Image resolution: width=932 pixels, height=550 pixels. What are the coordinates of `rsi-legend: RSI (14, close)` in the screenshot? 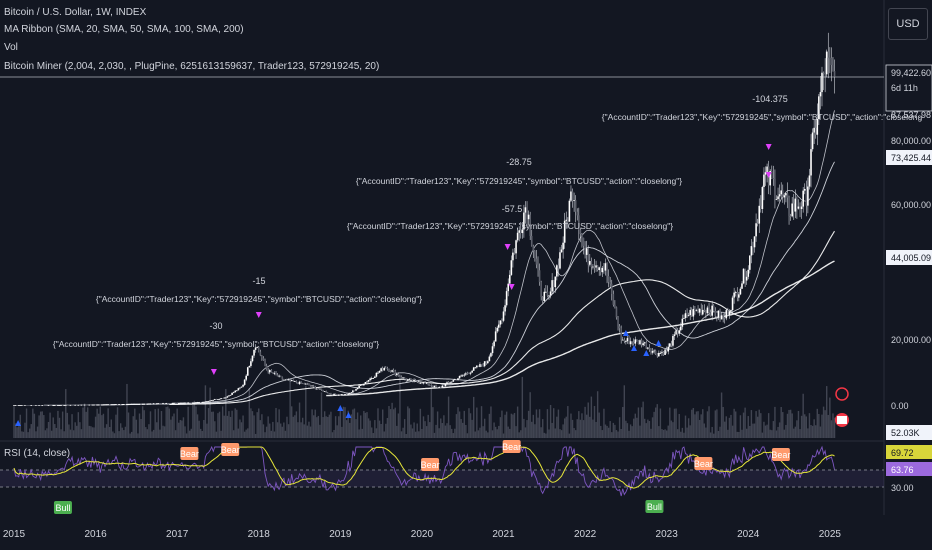 It's located at (37, 453).